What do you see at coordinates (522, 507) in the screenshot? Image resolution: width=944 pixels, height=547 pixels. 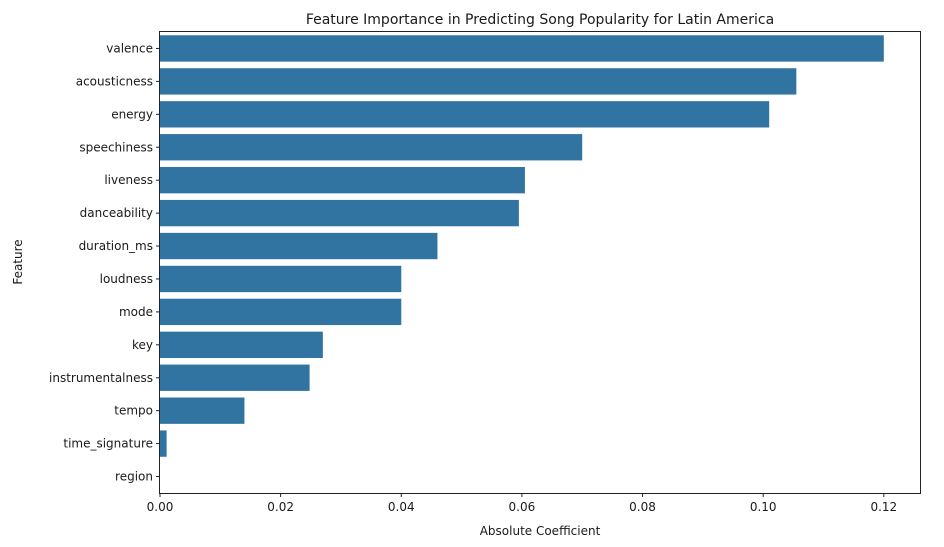 I see `x-tick-label: 0.06` at bounding box center [522, 507].